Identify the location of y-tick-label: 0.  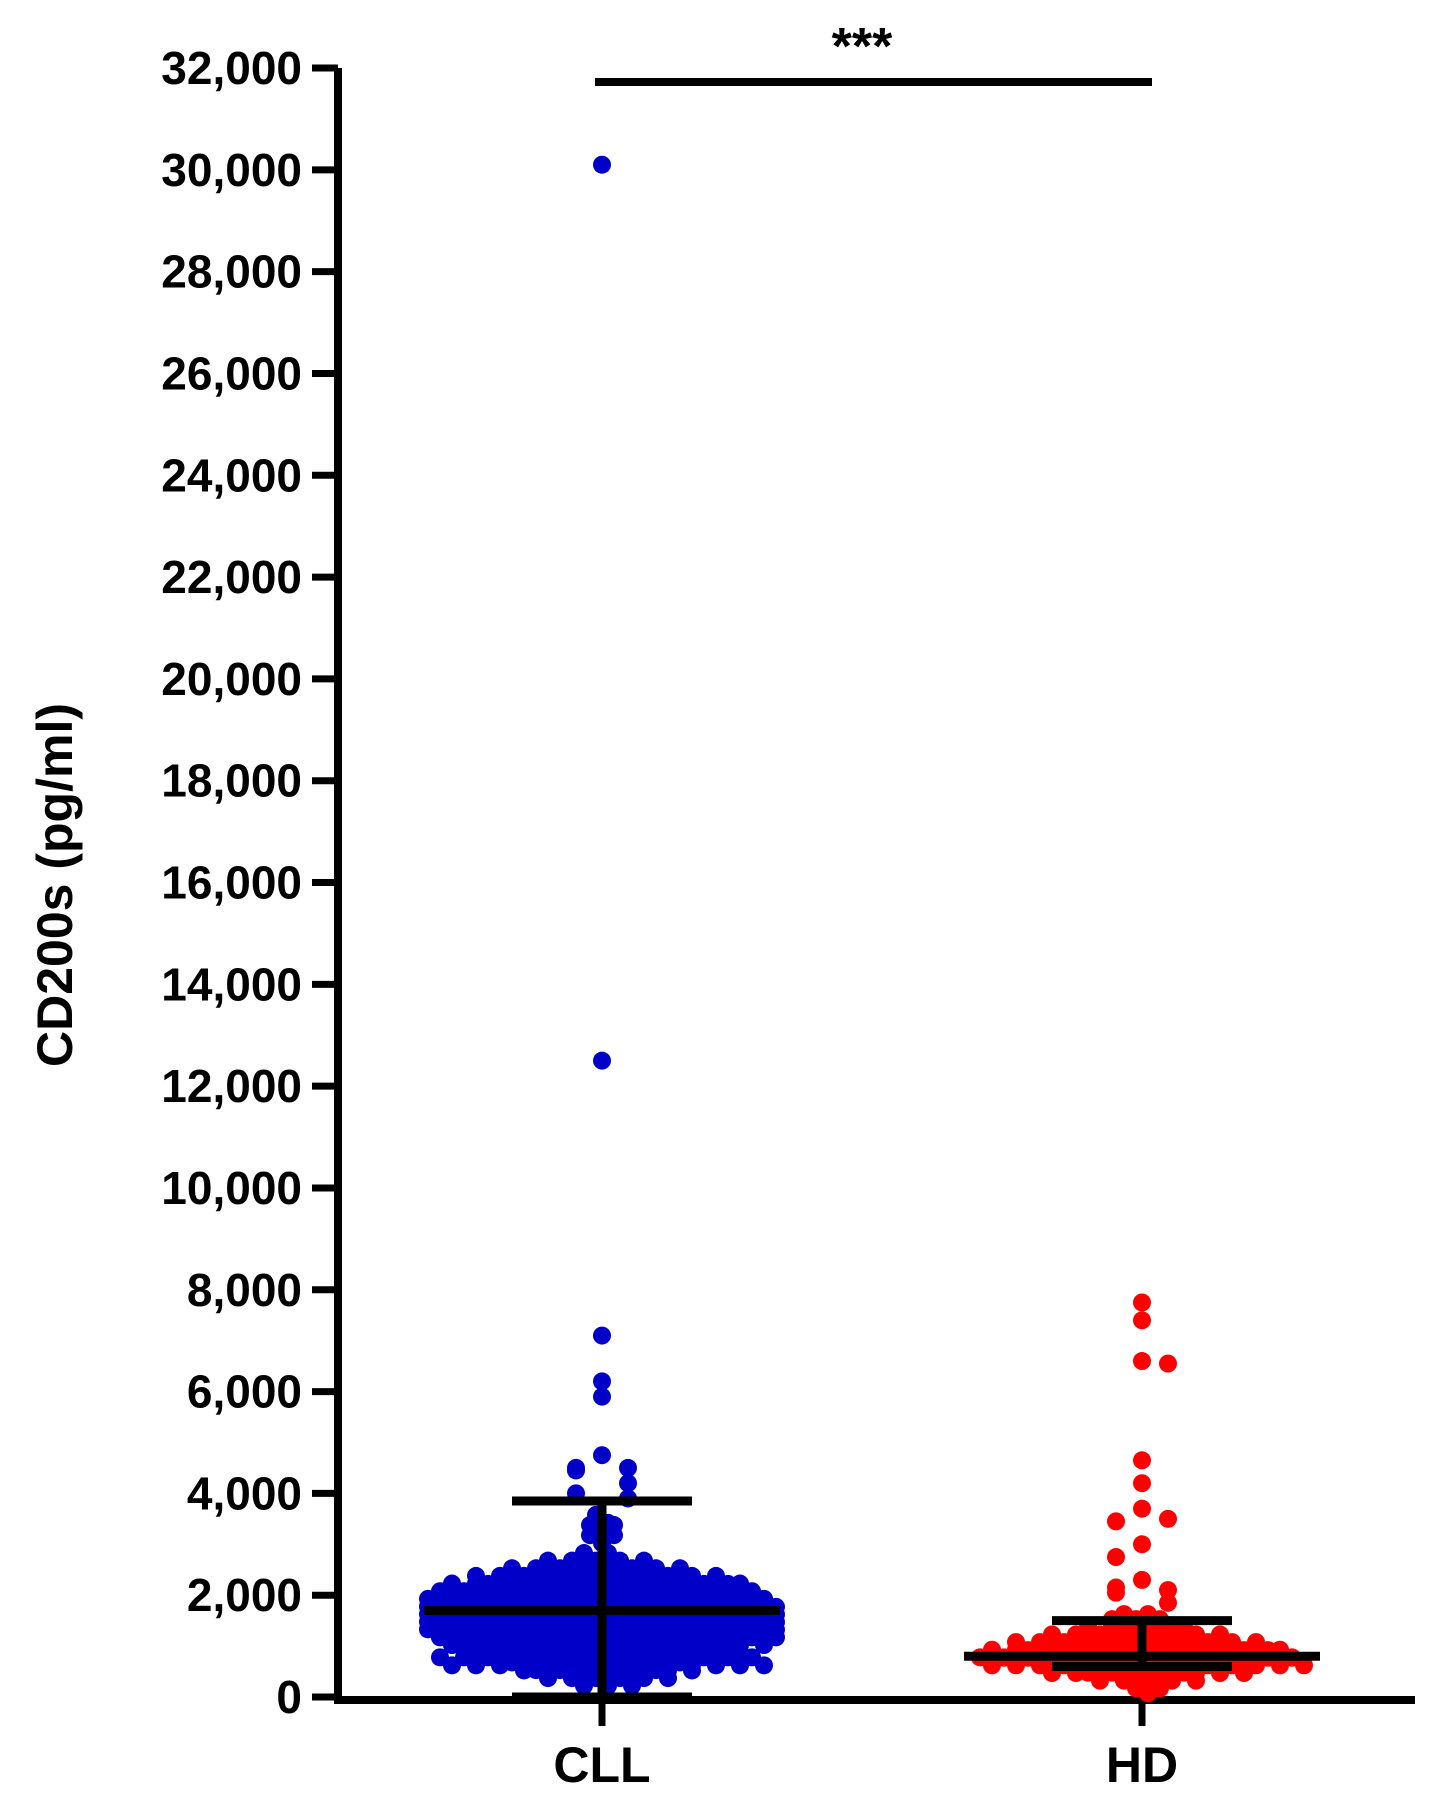
(289, 1697).